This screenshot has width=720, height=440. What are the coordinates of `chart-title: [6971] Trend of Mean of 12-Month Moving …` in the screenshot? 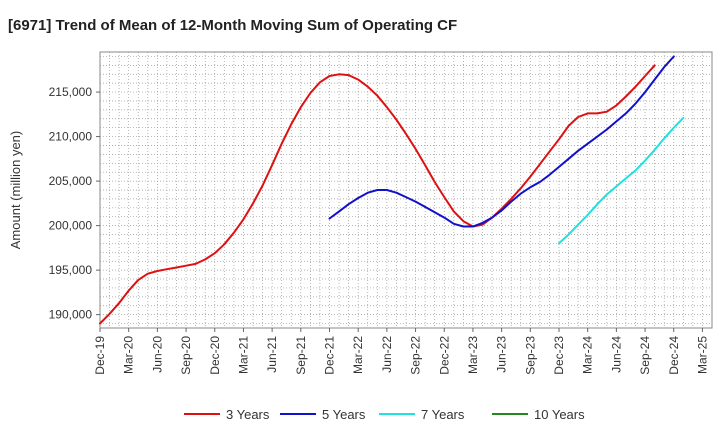 It's located at (232, 25).